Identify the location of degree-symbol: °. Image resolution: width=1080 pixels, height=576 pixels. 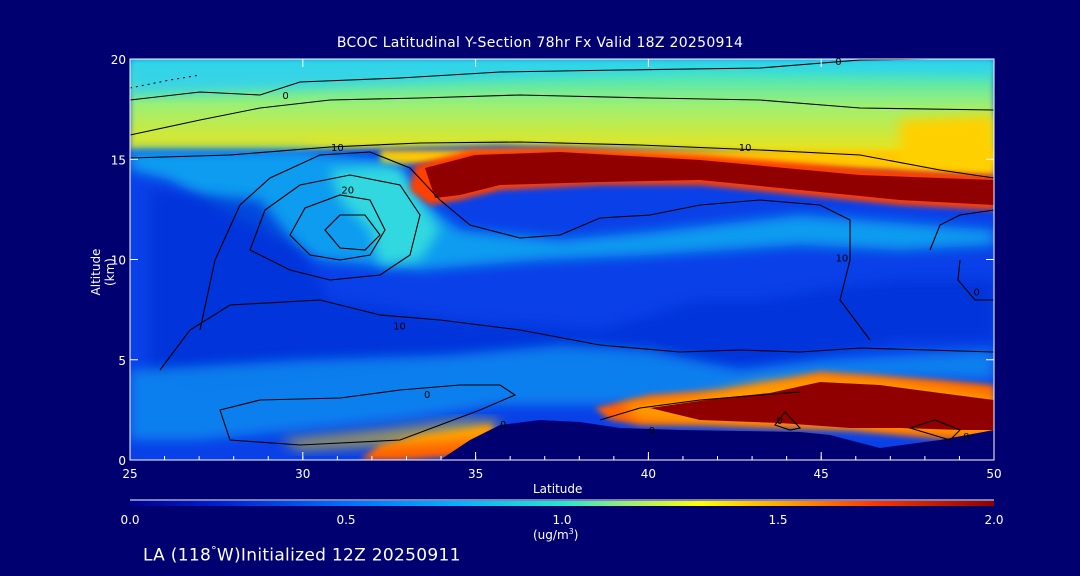
(214, 550).